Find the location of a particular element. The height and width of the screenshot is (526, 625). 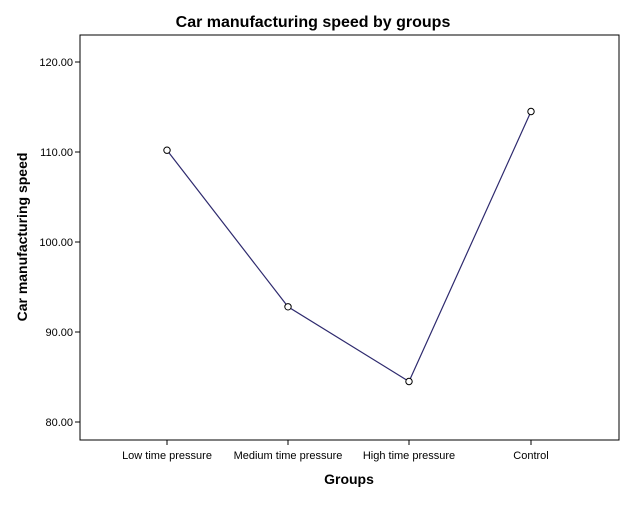

y-tick-label: 100.00 is located at coordinates (56, 243).